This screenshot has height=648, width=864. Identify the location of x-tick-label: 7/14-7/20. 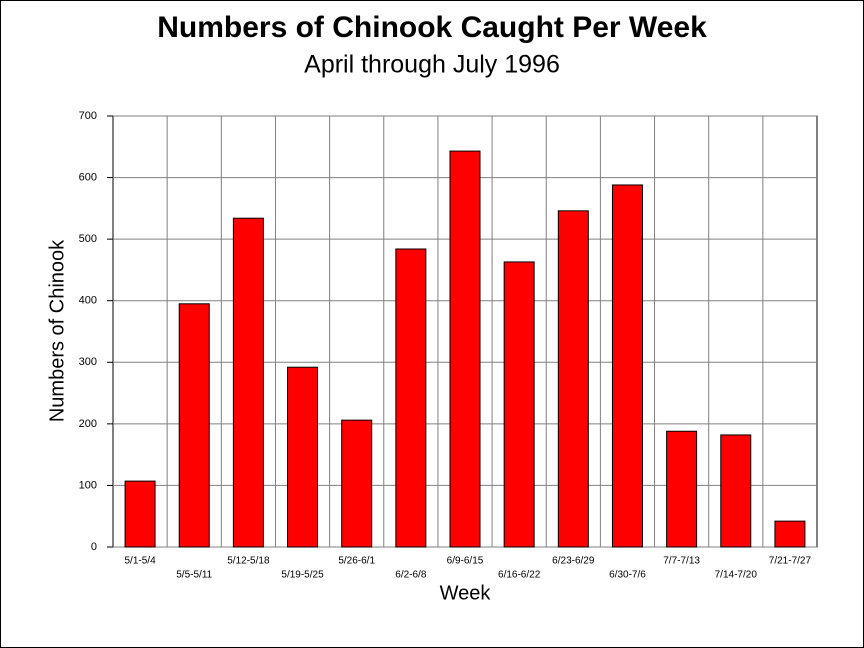
(736, 575).